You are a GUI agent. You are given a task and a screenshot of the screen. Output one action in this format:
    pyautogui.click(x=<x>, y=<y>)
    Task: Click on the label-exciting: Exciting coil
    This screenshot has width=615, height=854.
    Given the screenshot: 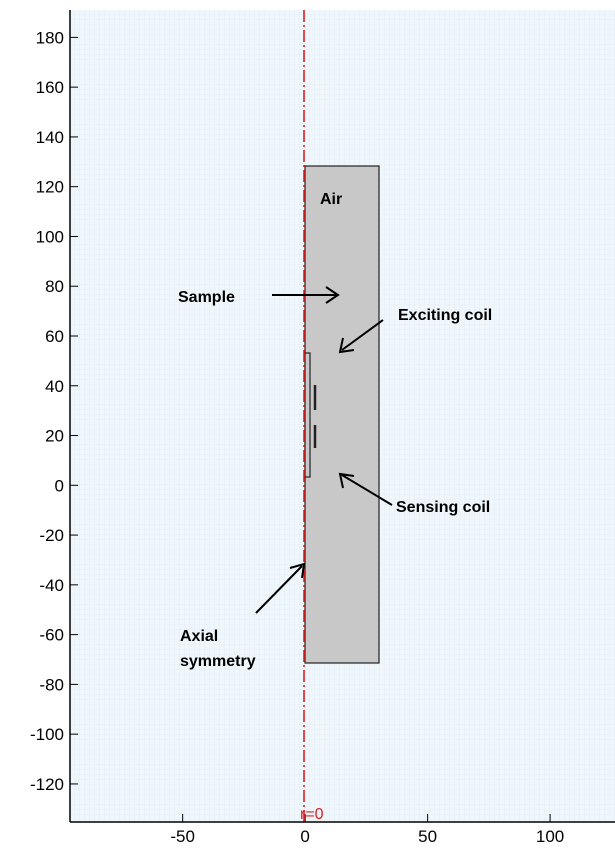 What is the action you would take?
    pyautogui.click(x=445, y=315)
    